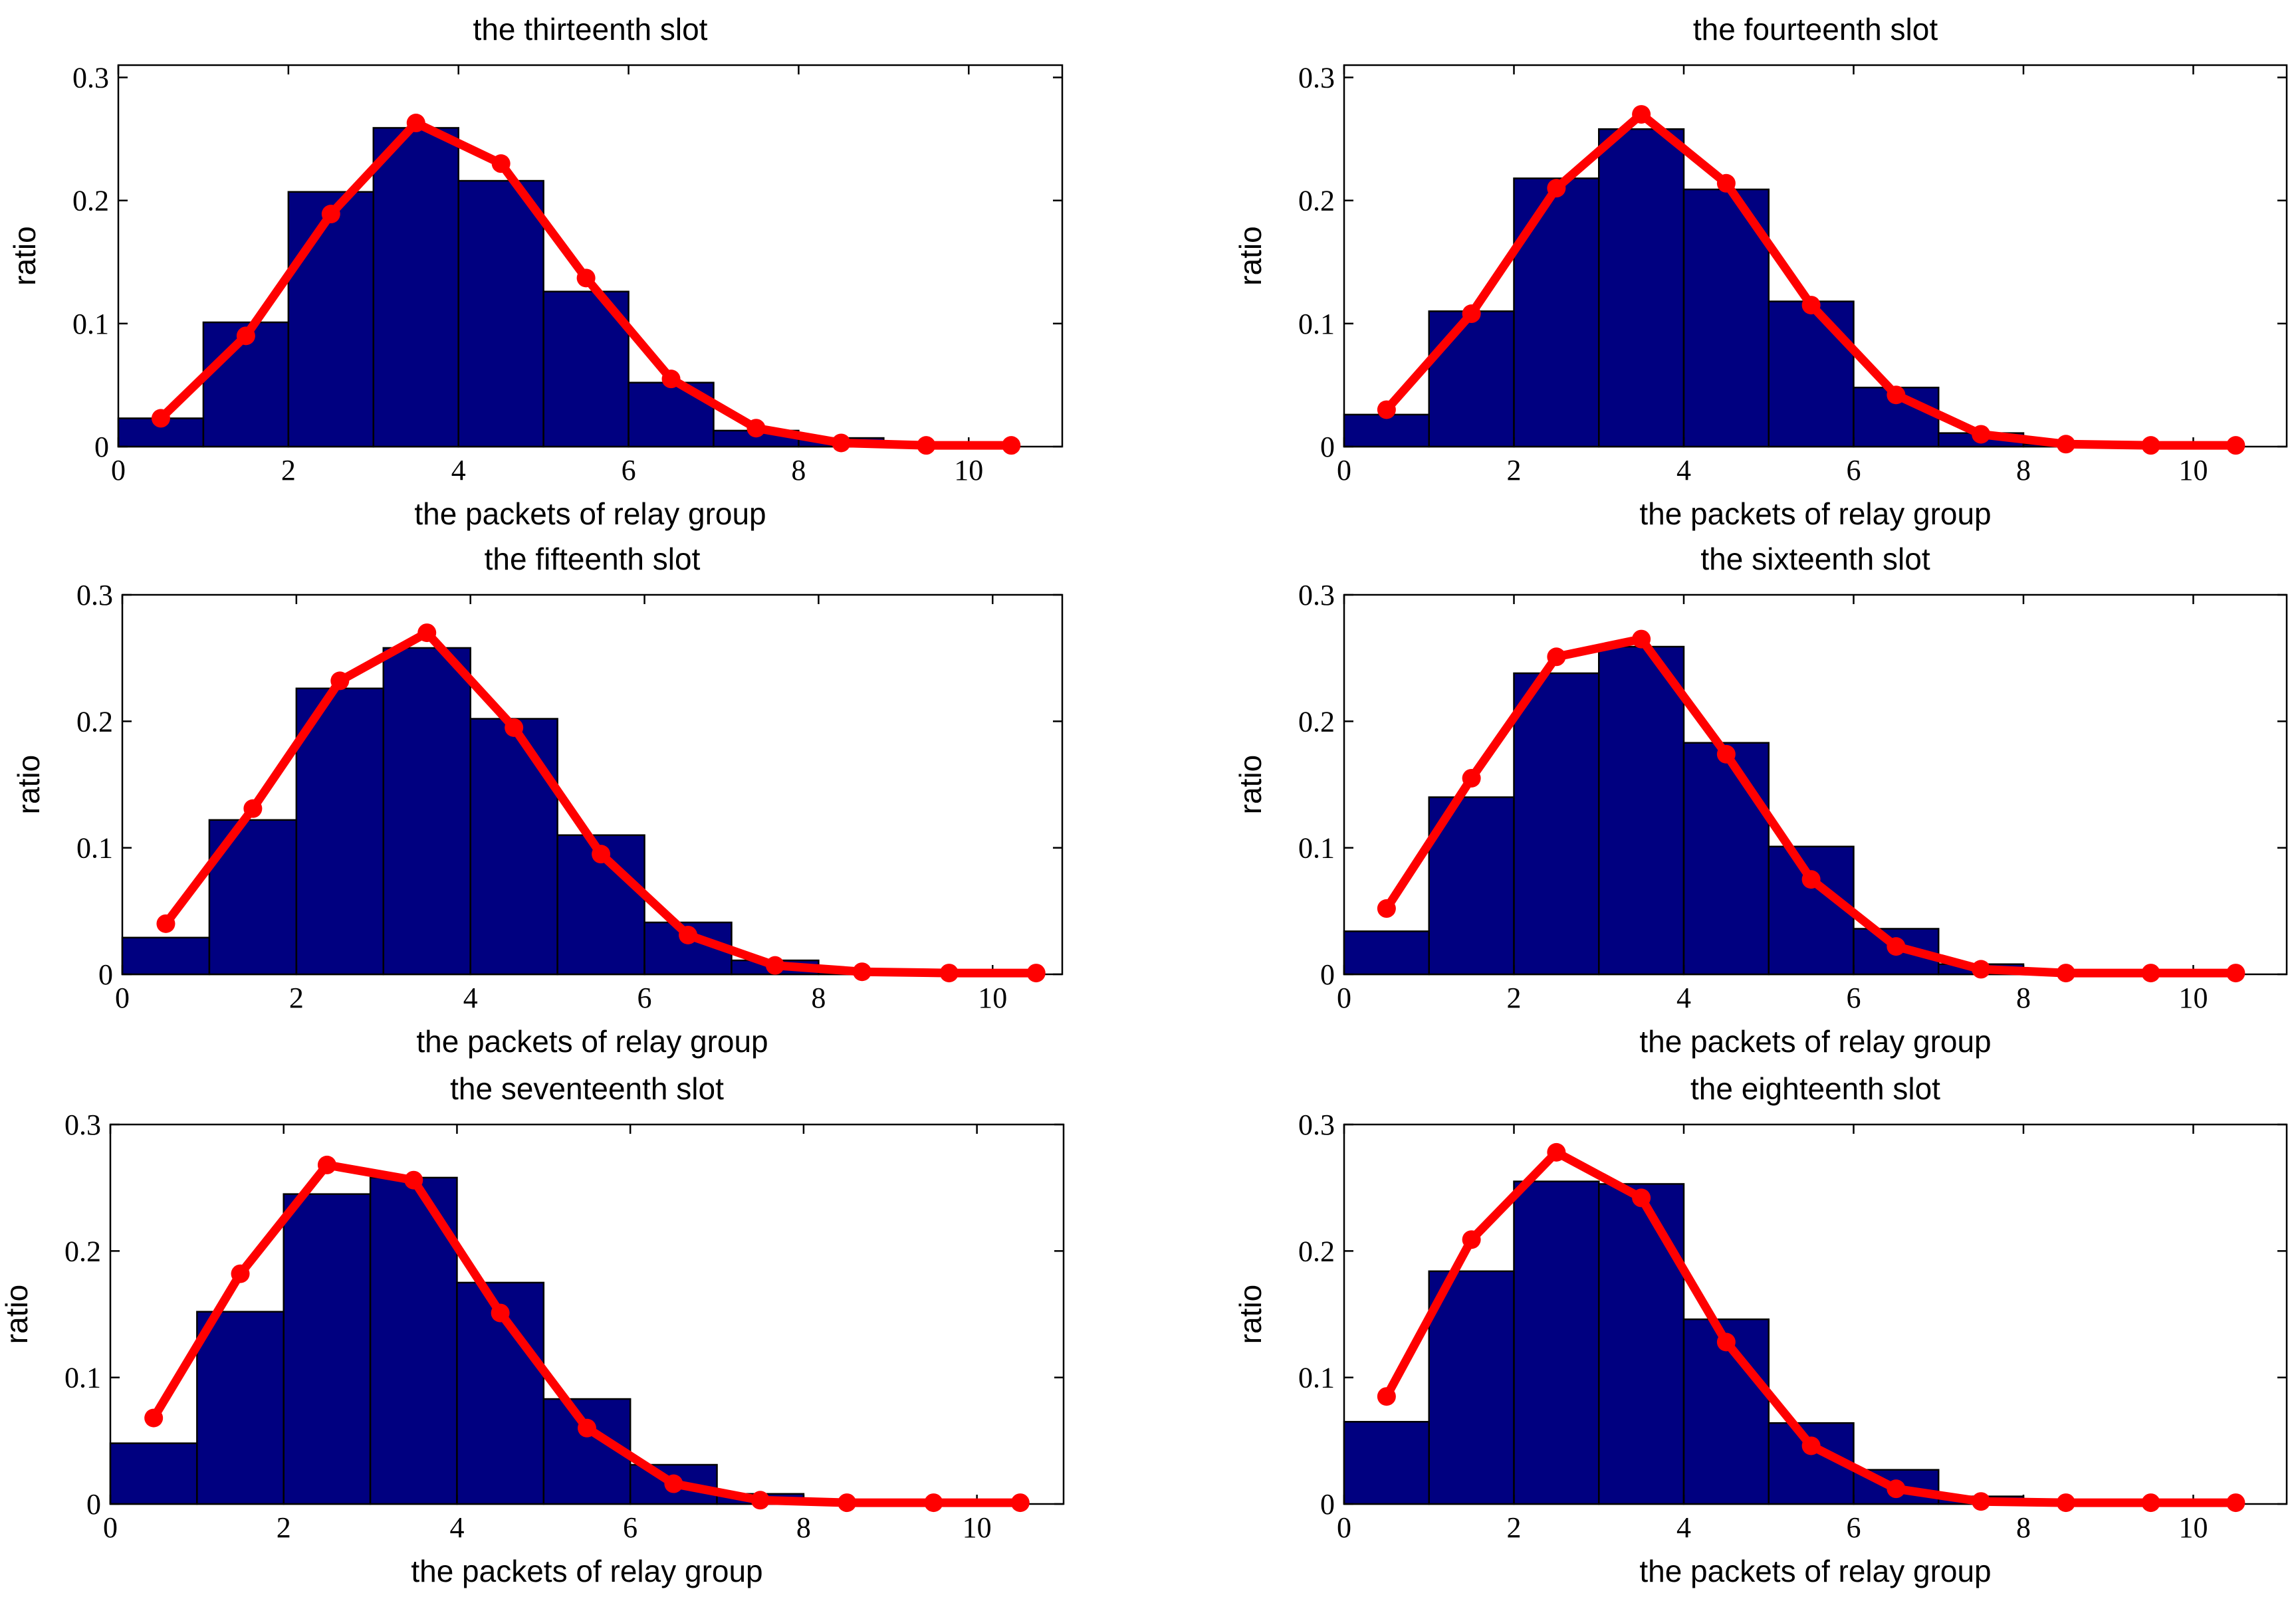 The image size is (2296, 1605). I want to click on chart-title: the sixteenth slot, so click(1815, 559).